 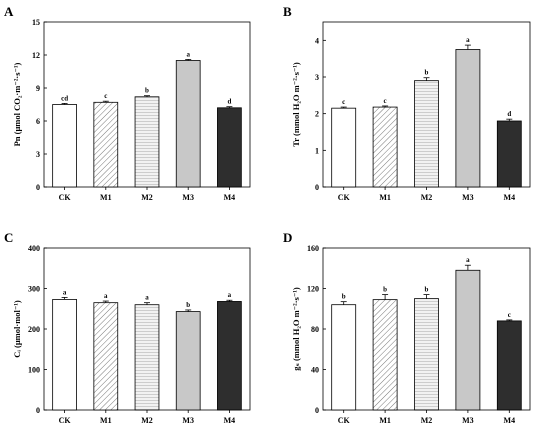 What do you see at coordinates (509, 365) in the screenshot?
I see `panel-d-bar-m4` at bounding box center [509, 365].